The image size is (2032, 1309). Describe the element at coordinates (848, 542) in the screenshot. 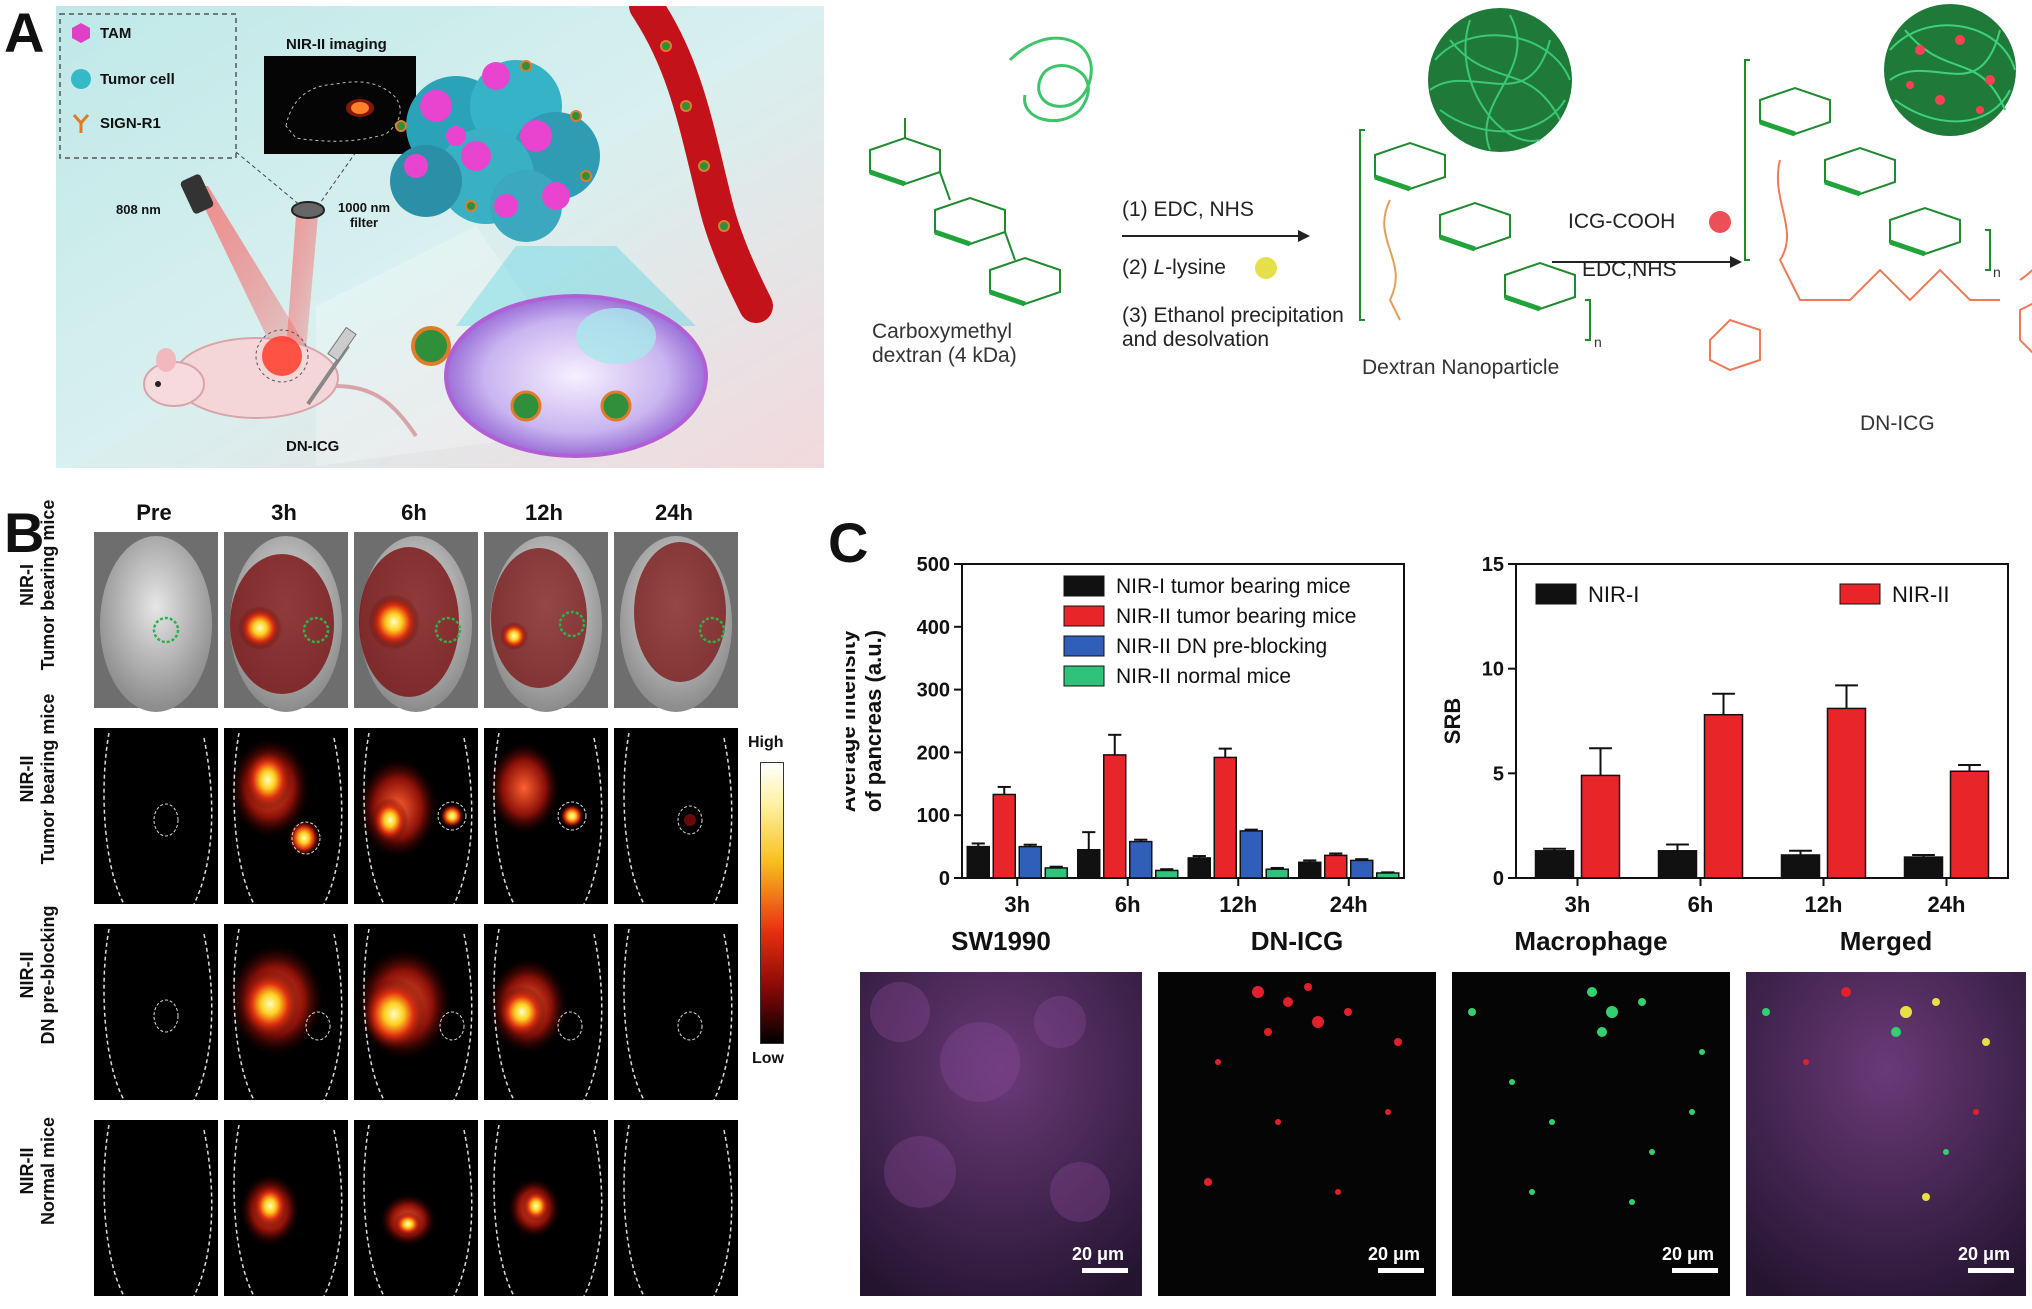

I see `panel-label-c: C` at that location.